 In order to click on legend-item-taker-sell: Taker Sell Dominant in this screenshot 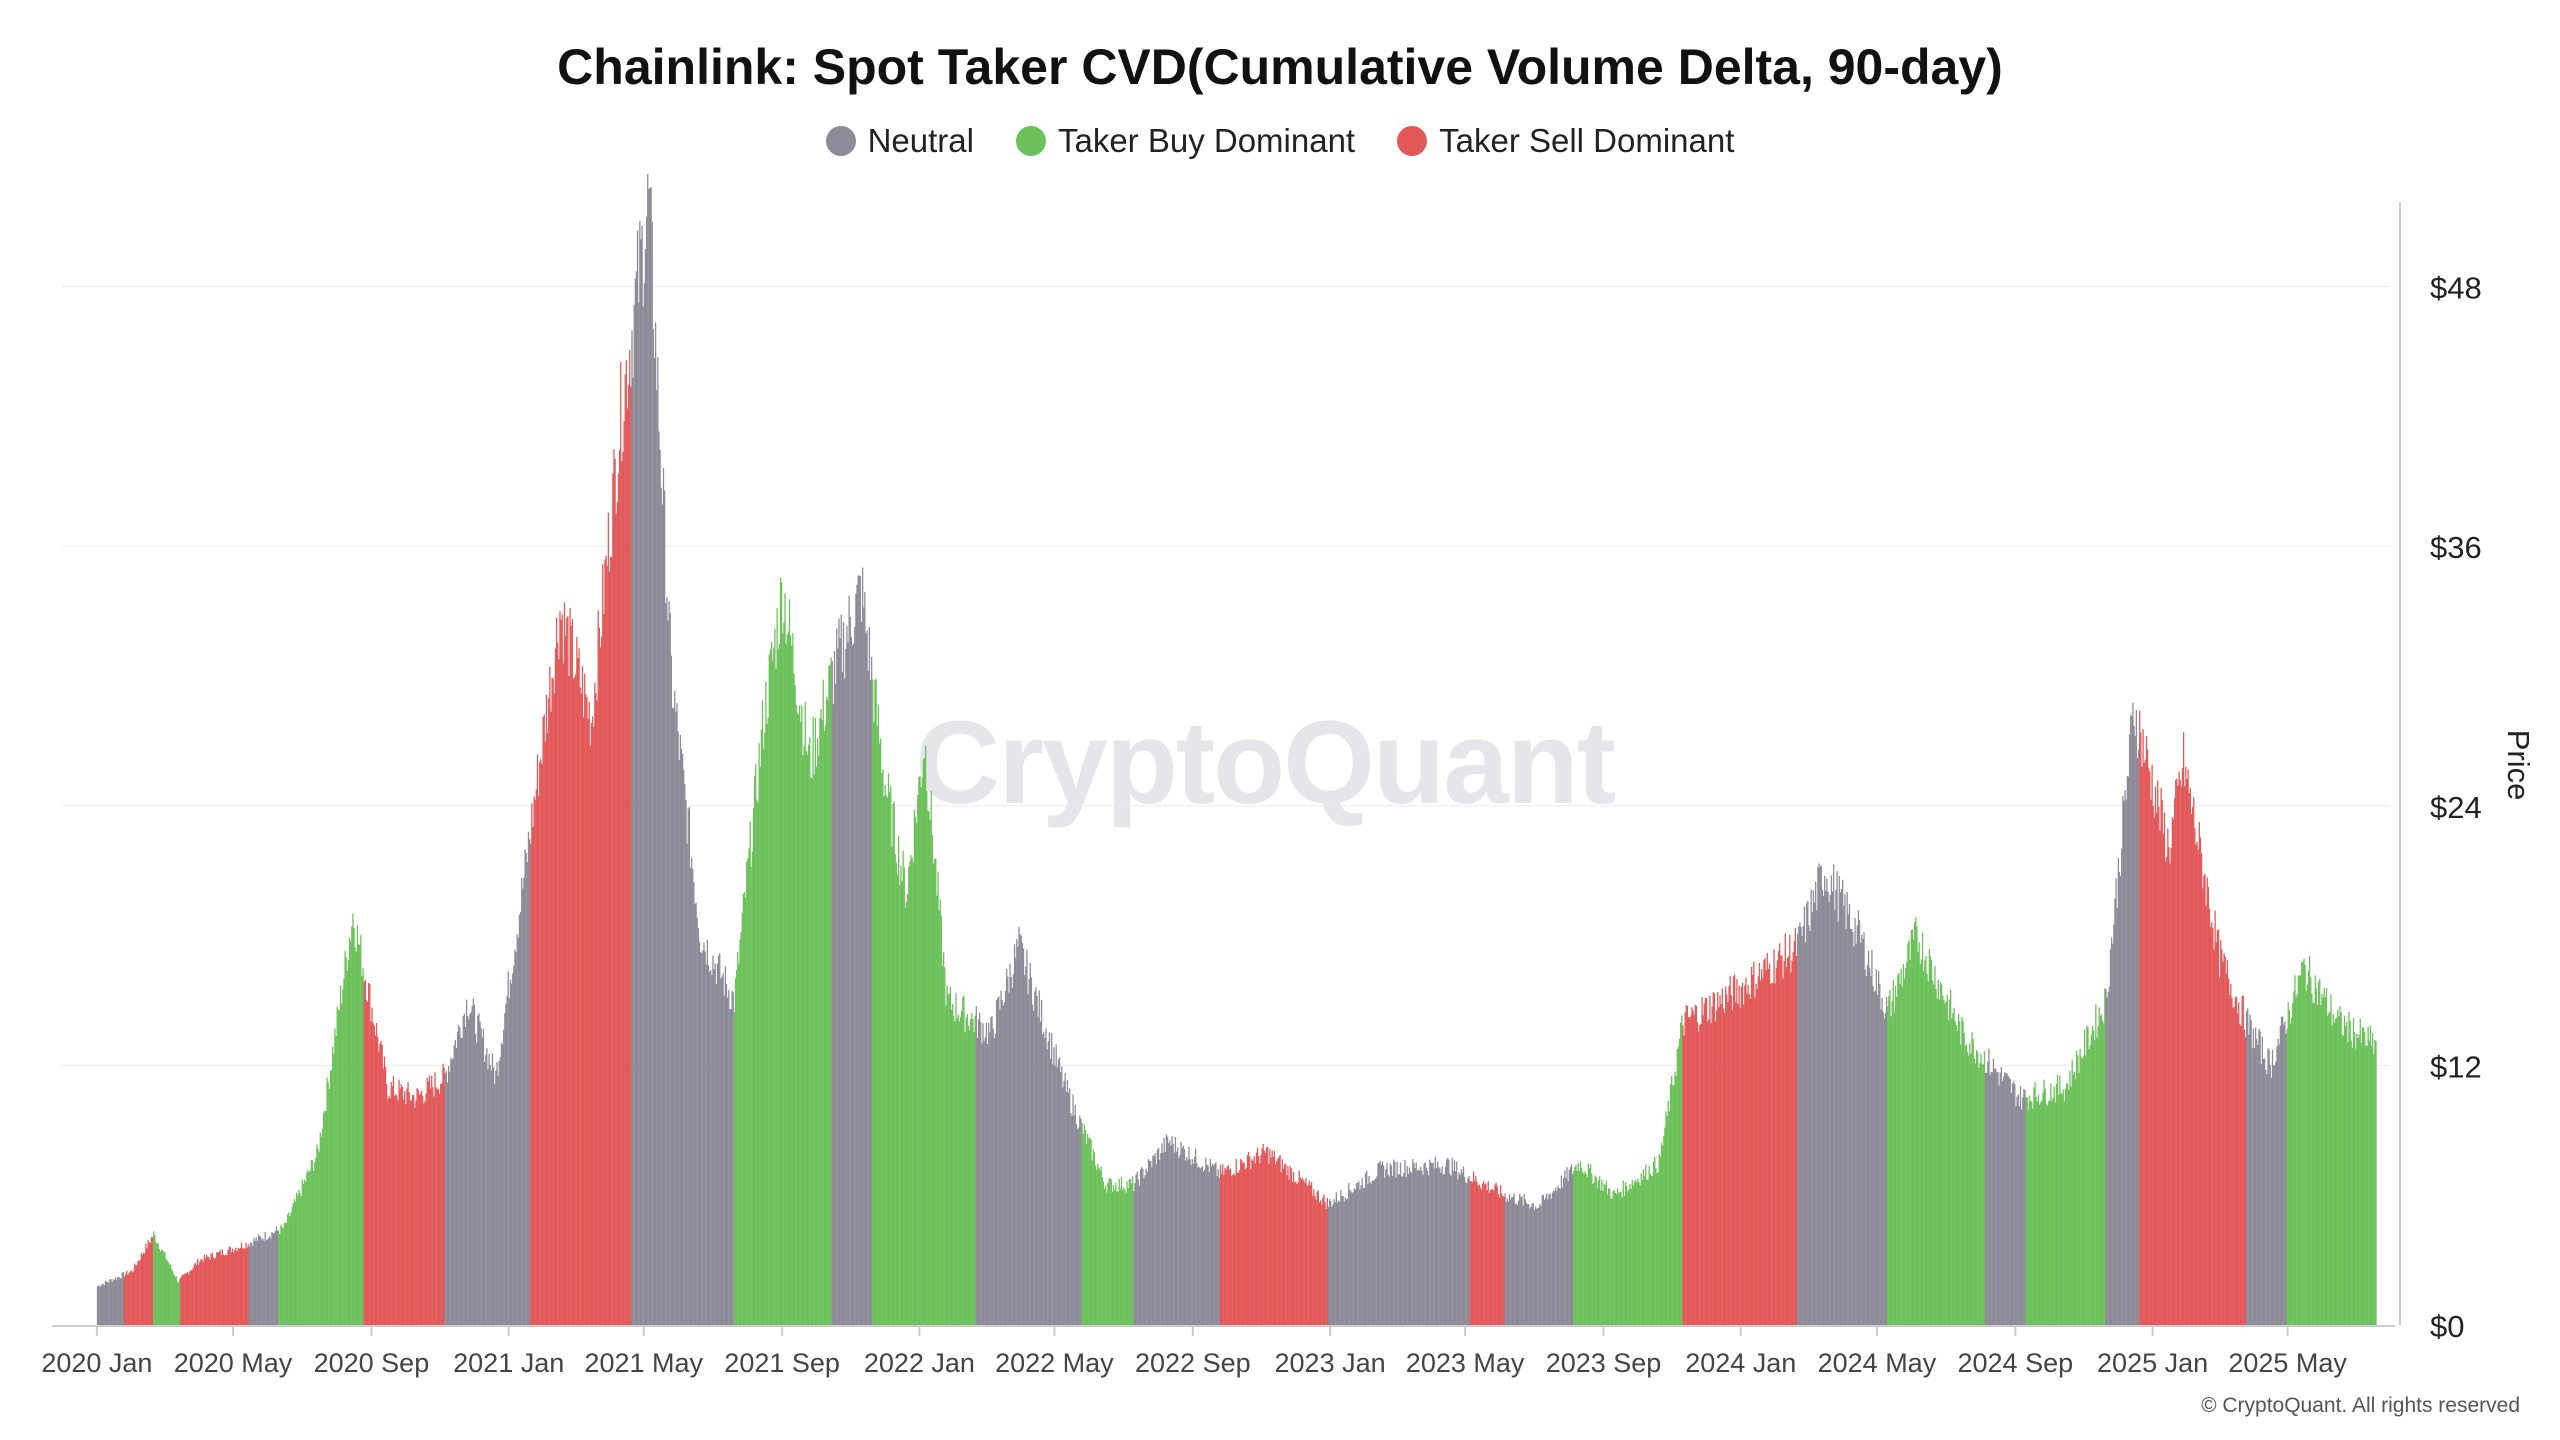, I will do `click(1565, 141)`.